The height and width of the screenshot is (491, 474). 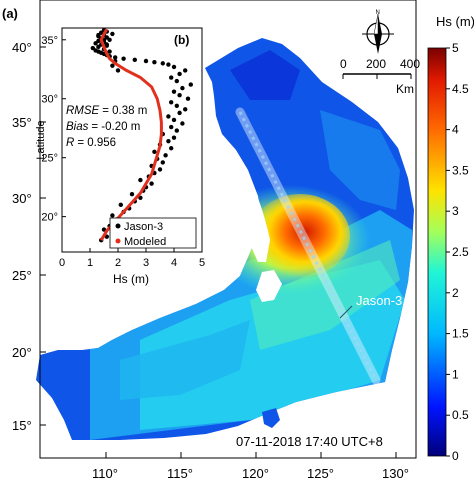 I want to click on stat-name: RMSE, so click(x=83, y=111).